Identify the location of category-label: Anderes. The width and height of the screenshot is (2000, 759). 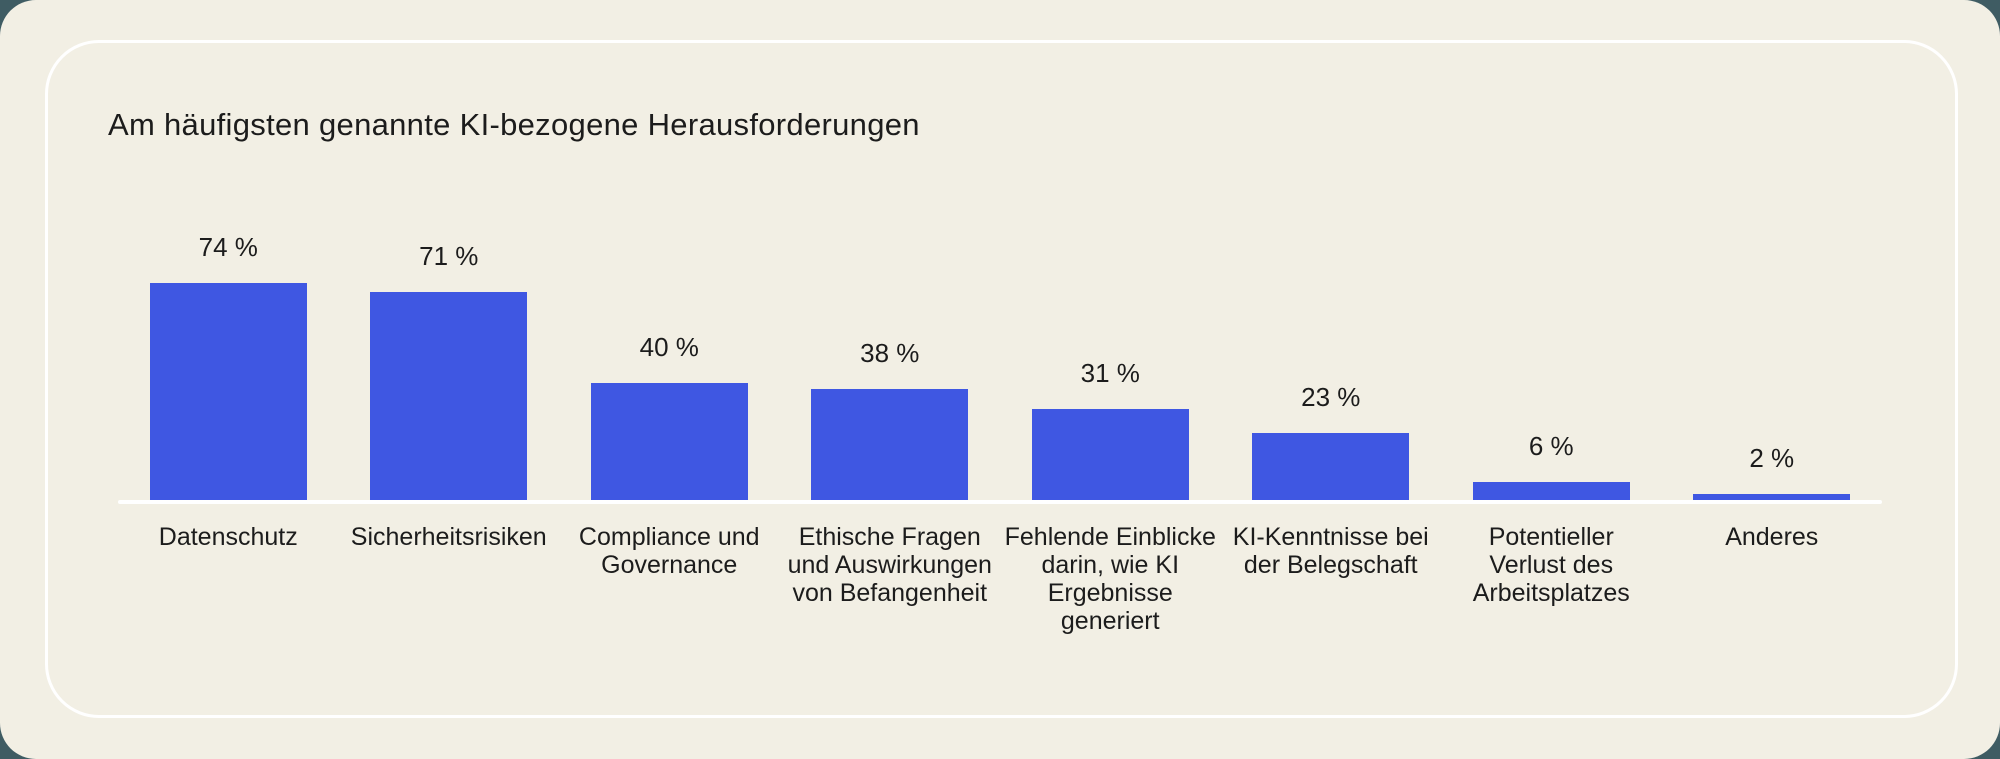
(1772, 537).